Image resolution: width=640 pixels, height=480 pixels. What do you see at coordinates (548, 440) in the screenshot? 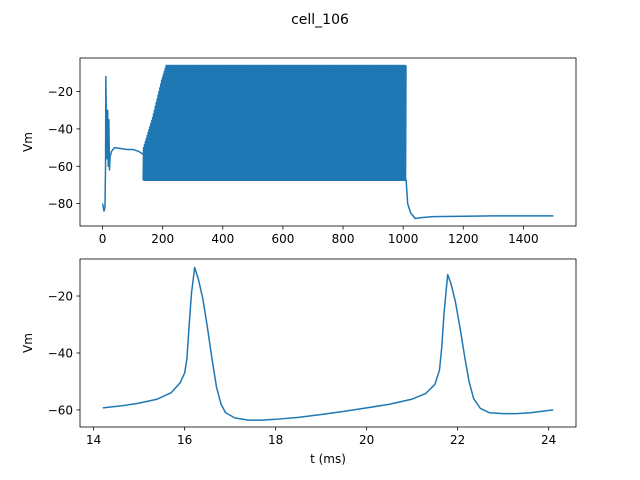
I see `x-tick-label: 24` at bounding box center [548, 440].